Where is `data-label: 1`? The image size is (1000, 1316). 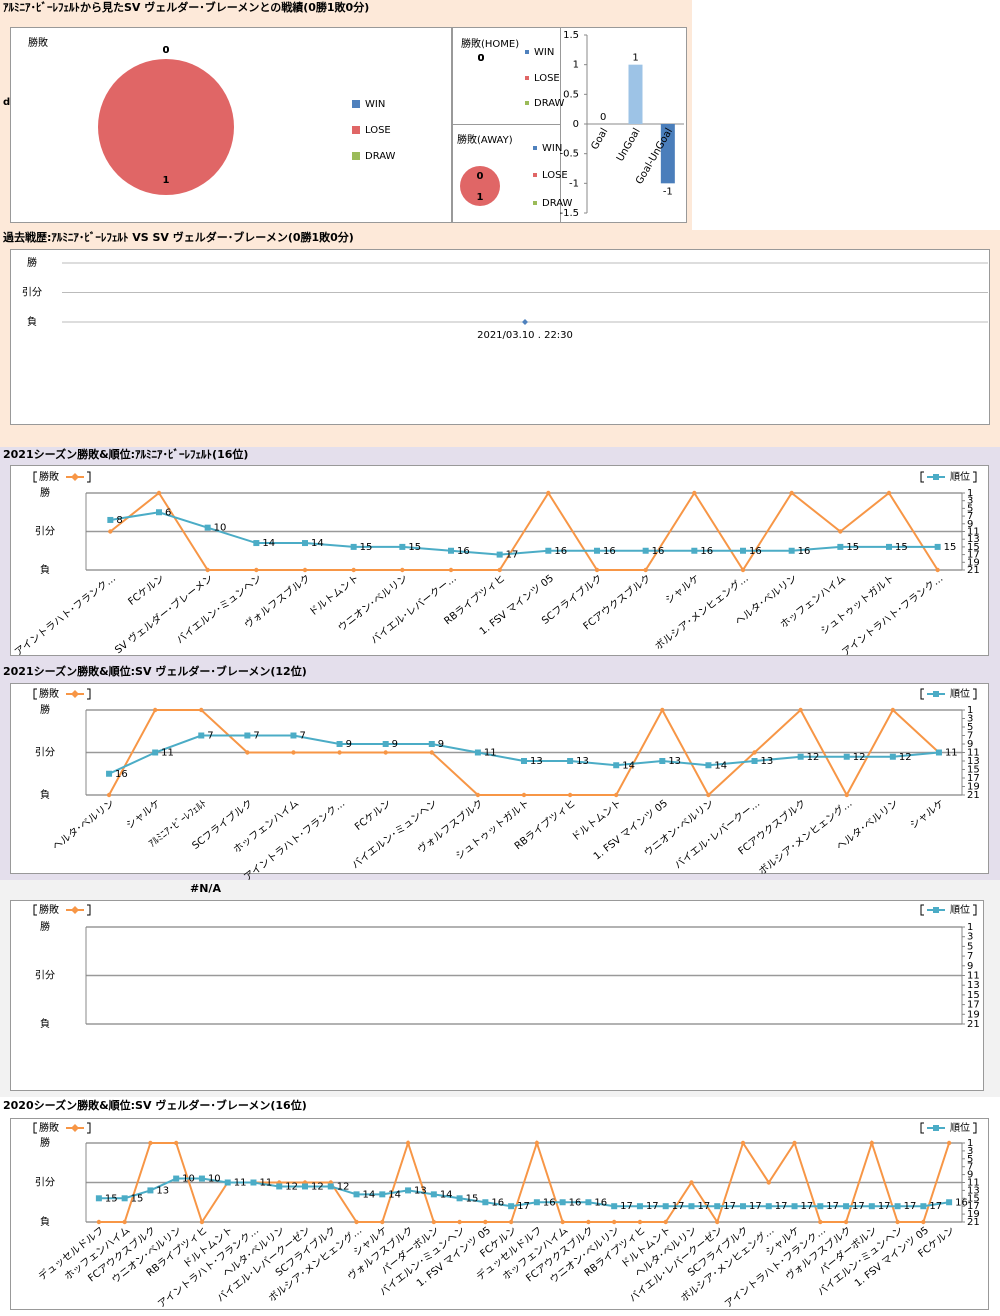 data-label: 1 is located at coordinates (635, 58).